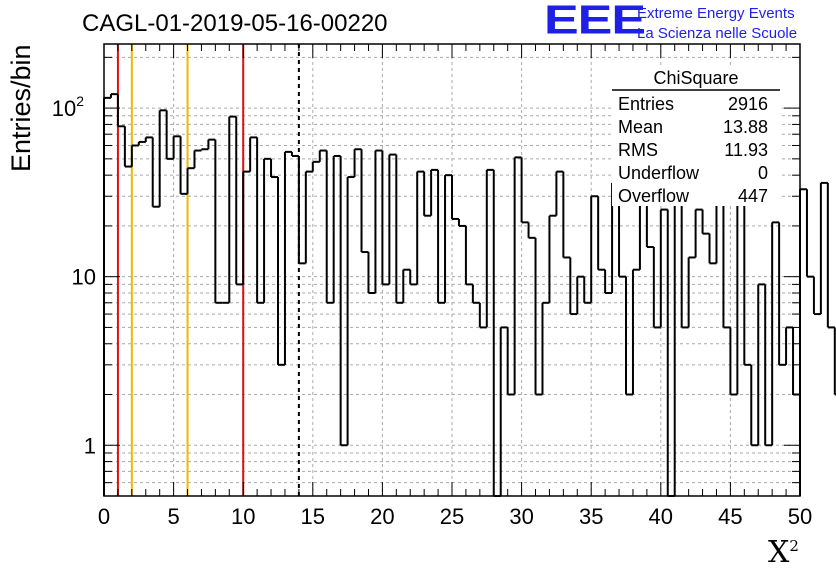 The image size is (836, 572). Describe the element at coordinates (661, 516) in the screenshot. I see `x-tick-label: 40` at that location.